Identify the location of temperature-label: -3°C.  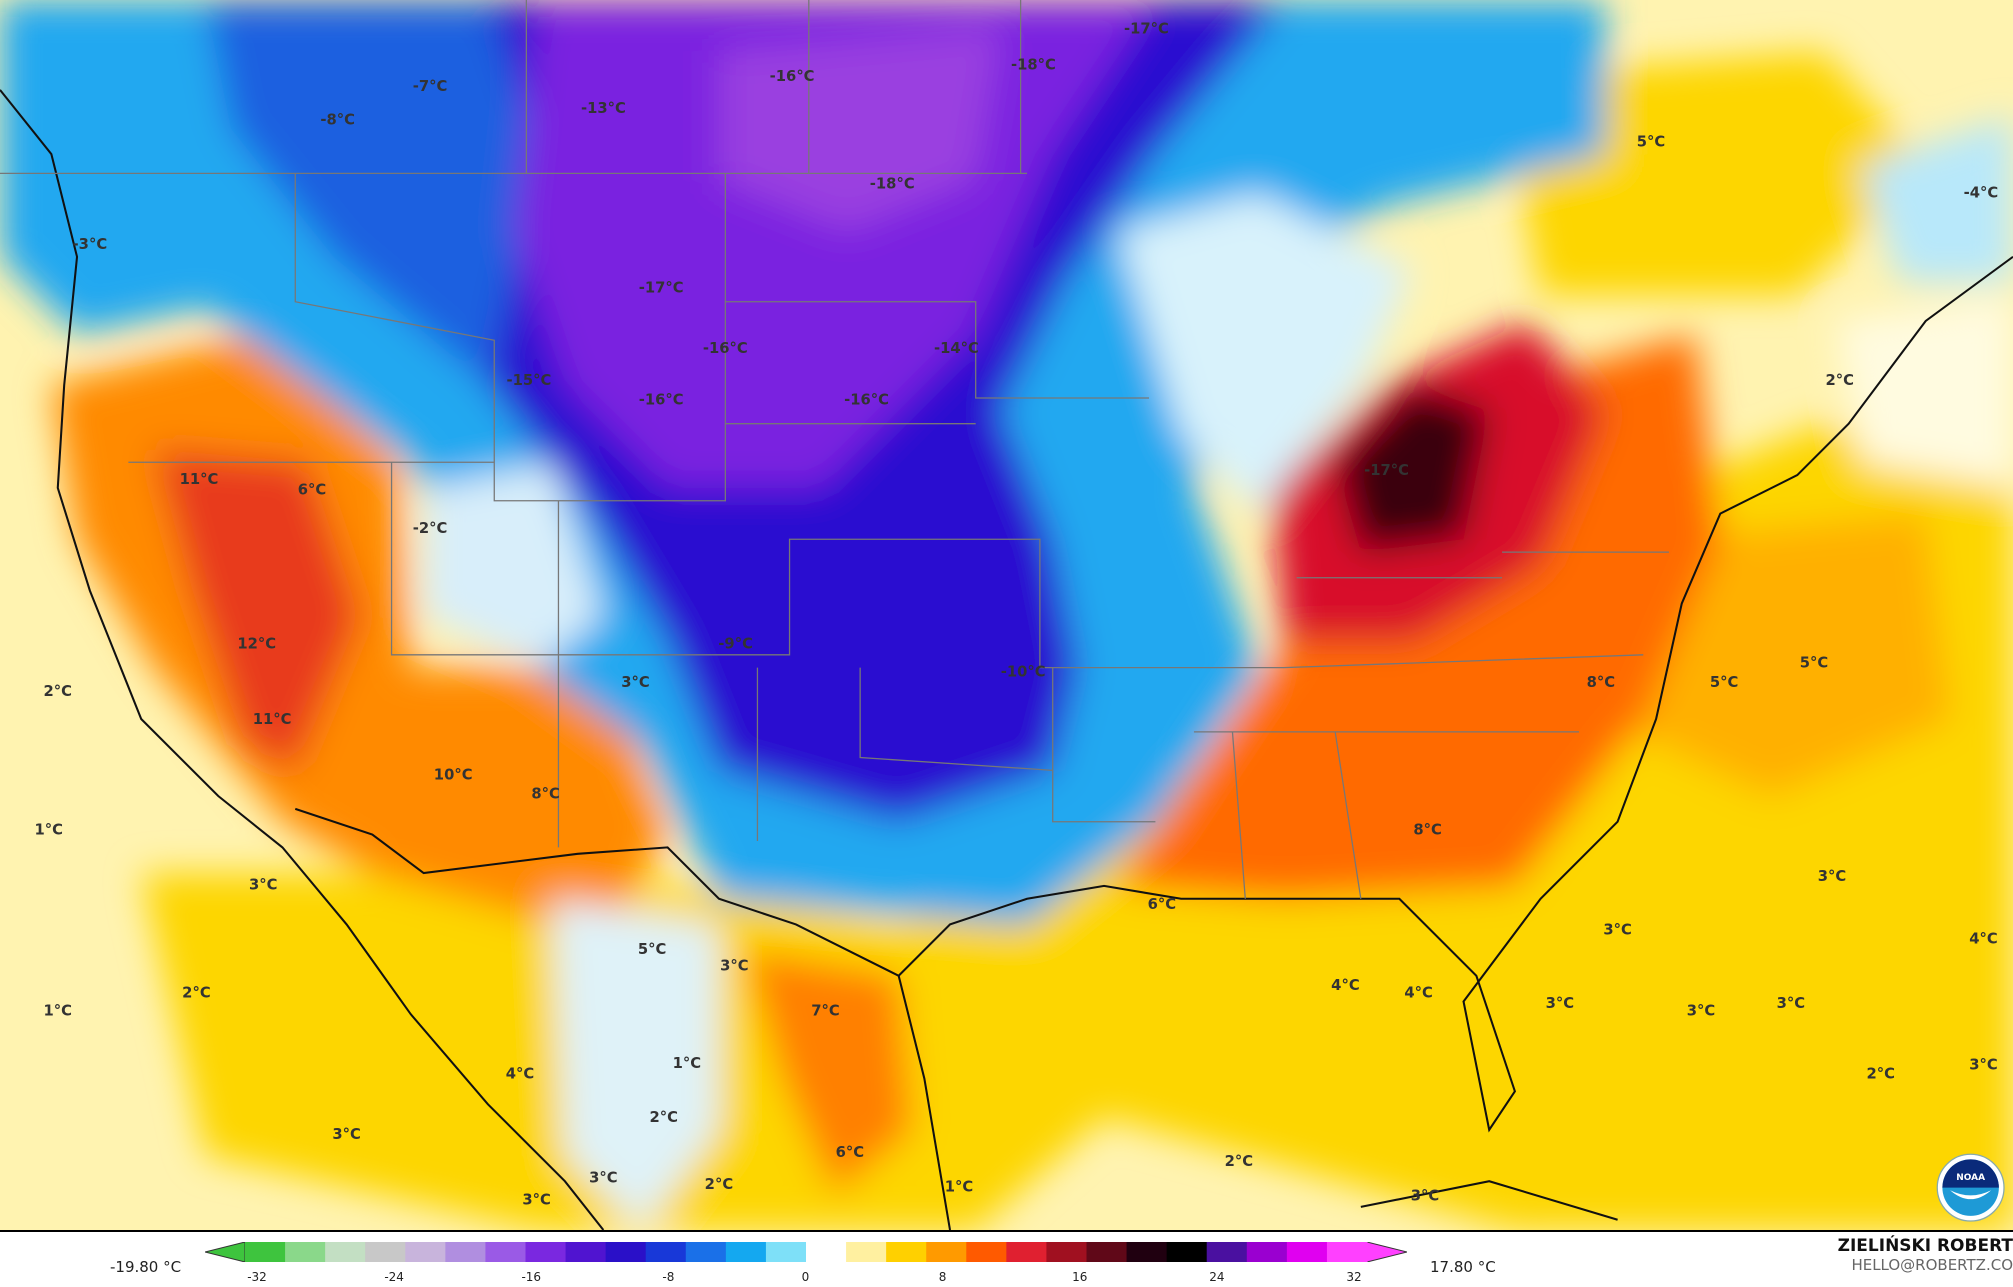
(90, 244).